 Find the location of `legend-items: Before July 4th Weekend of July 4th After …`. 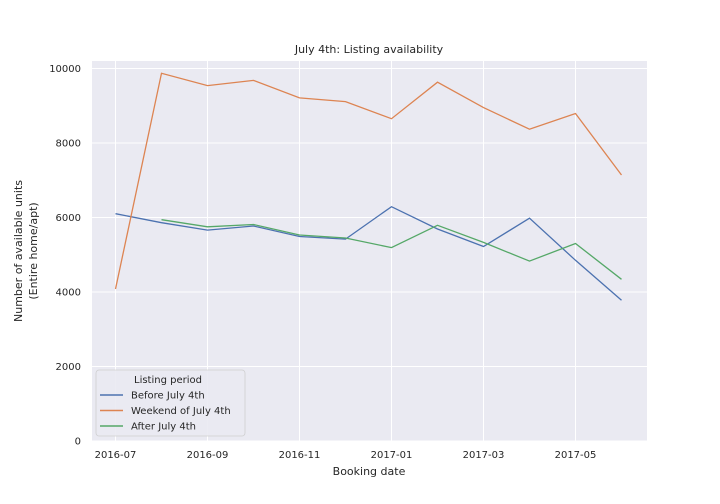

legend-items: Before July 4th Weekend of July 4th After … is located at coordinates (165, 412).